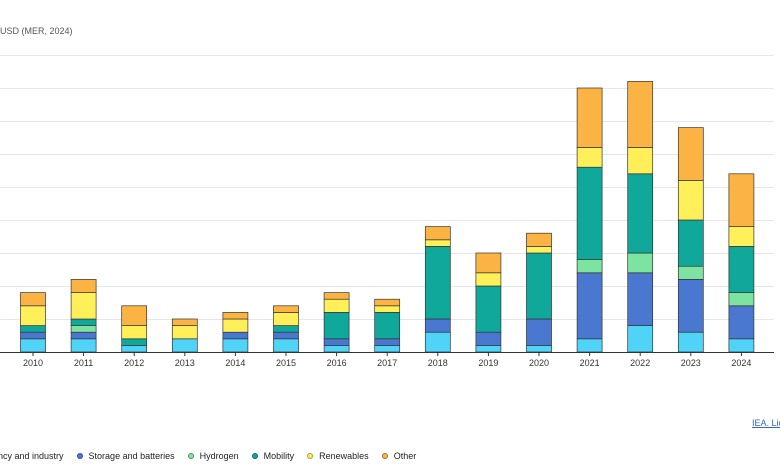 The image size is (780, 470). Describe the element at coordinates (33, 363) in the screenshot. I see `x-tick-label: 2010` at that location.